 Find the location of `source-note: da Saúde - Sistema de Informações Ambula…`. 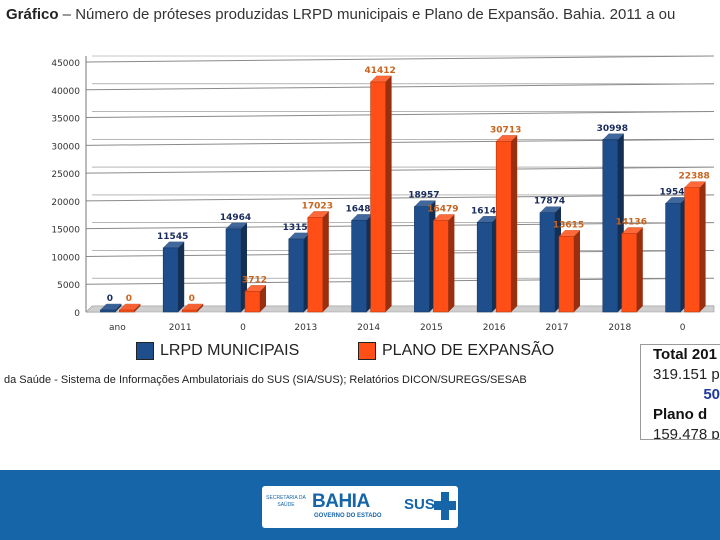

source-note: da Saúde - Sistema de Informações Ambula… is located at coordinates (265, 380).